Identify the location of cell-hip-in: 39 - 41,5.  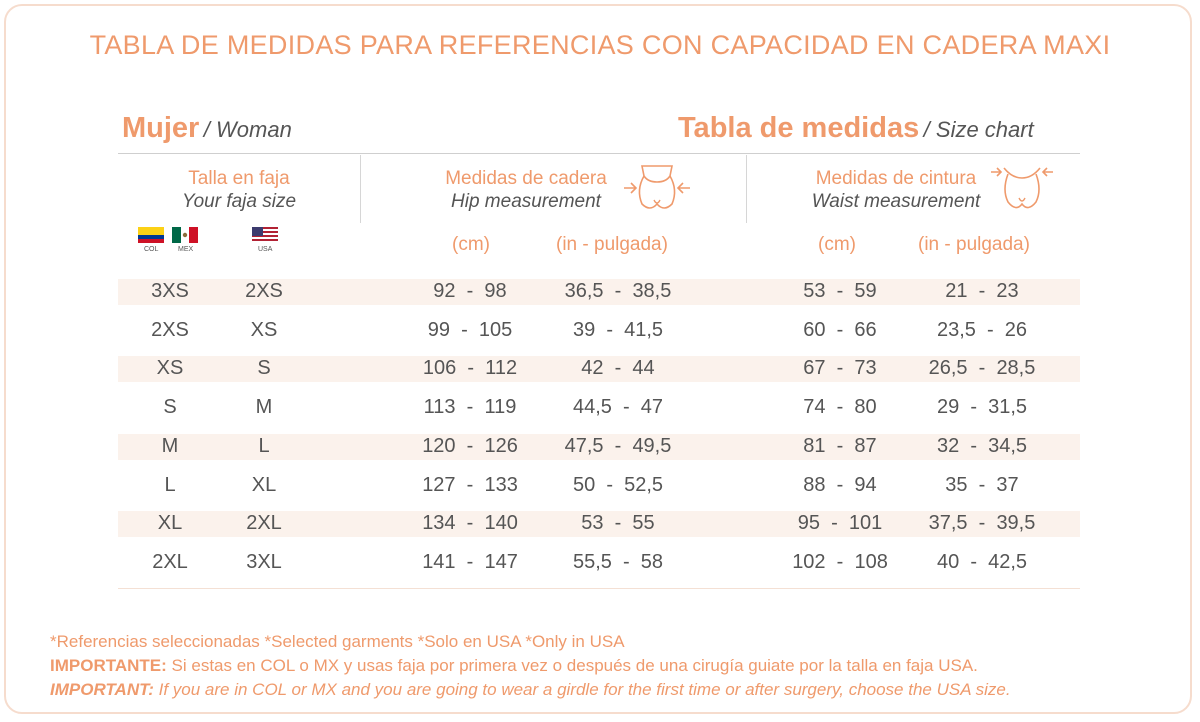
(618, 329).